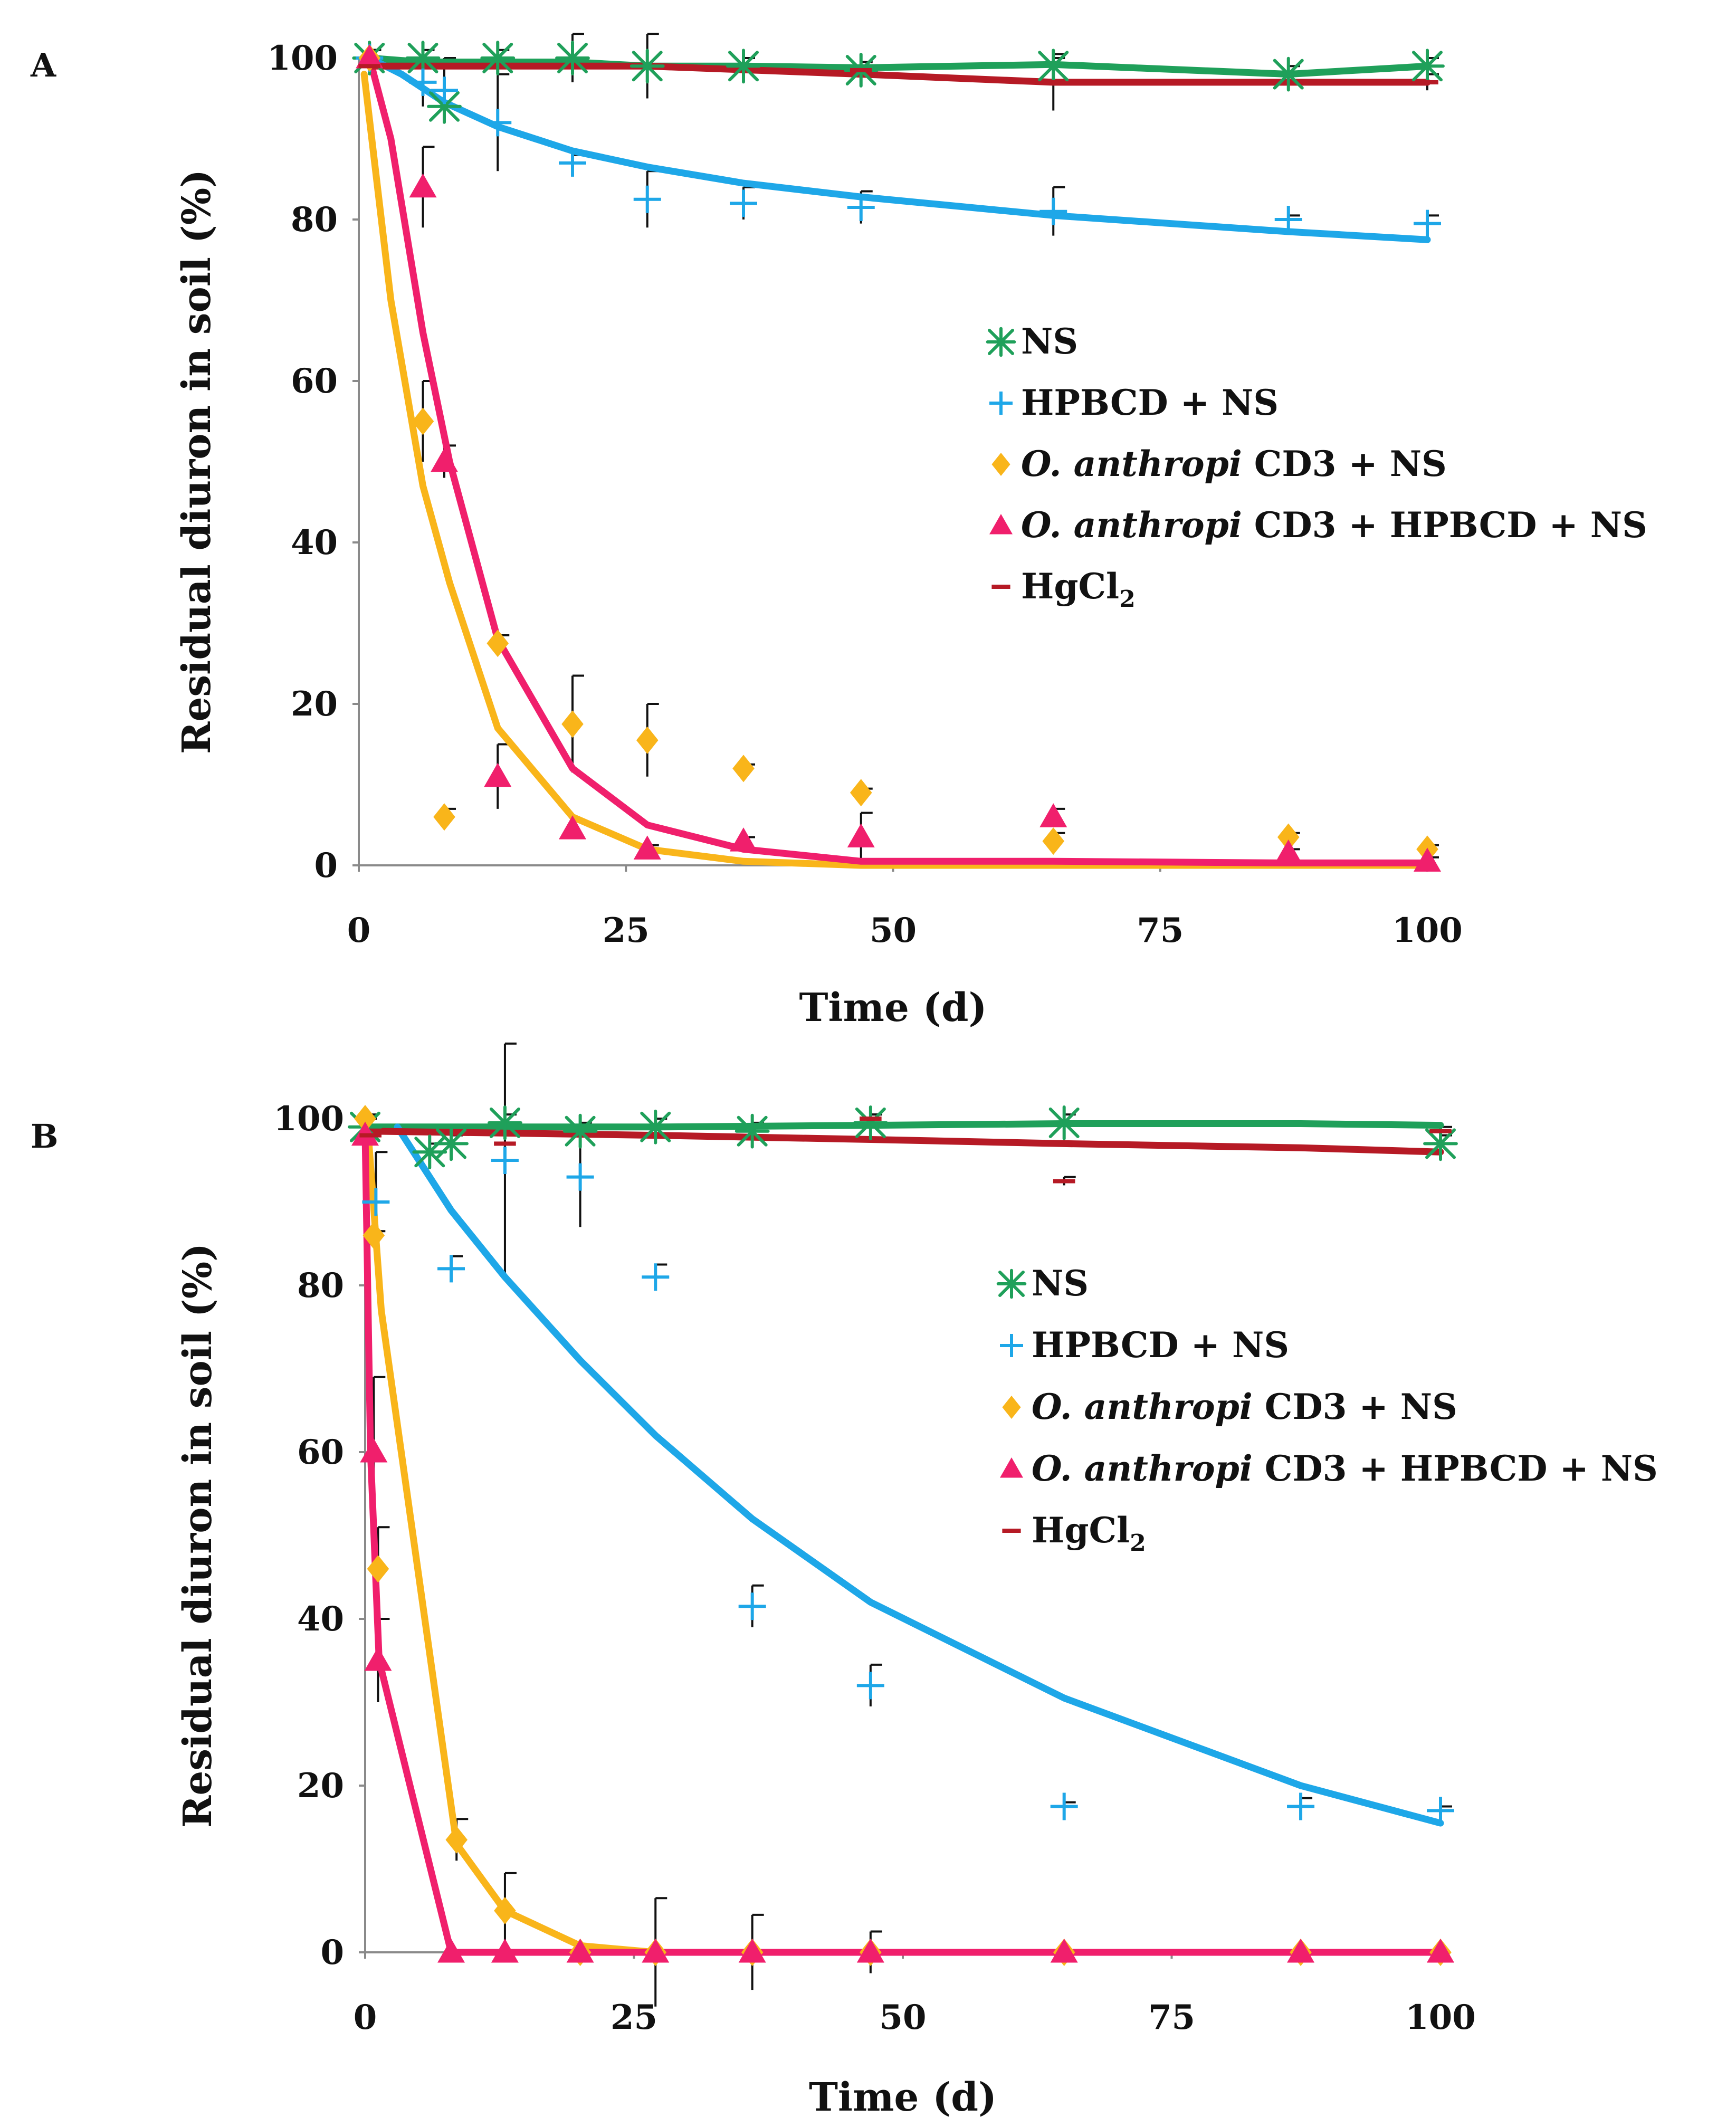 The width and height of the screenshot is (1736, 2127). Describe the element at coordinates (198, 1535) in the screenshot. I see `y-axis-title: Residual diuron in soil (%)` at that location.